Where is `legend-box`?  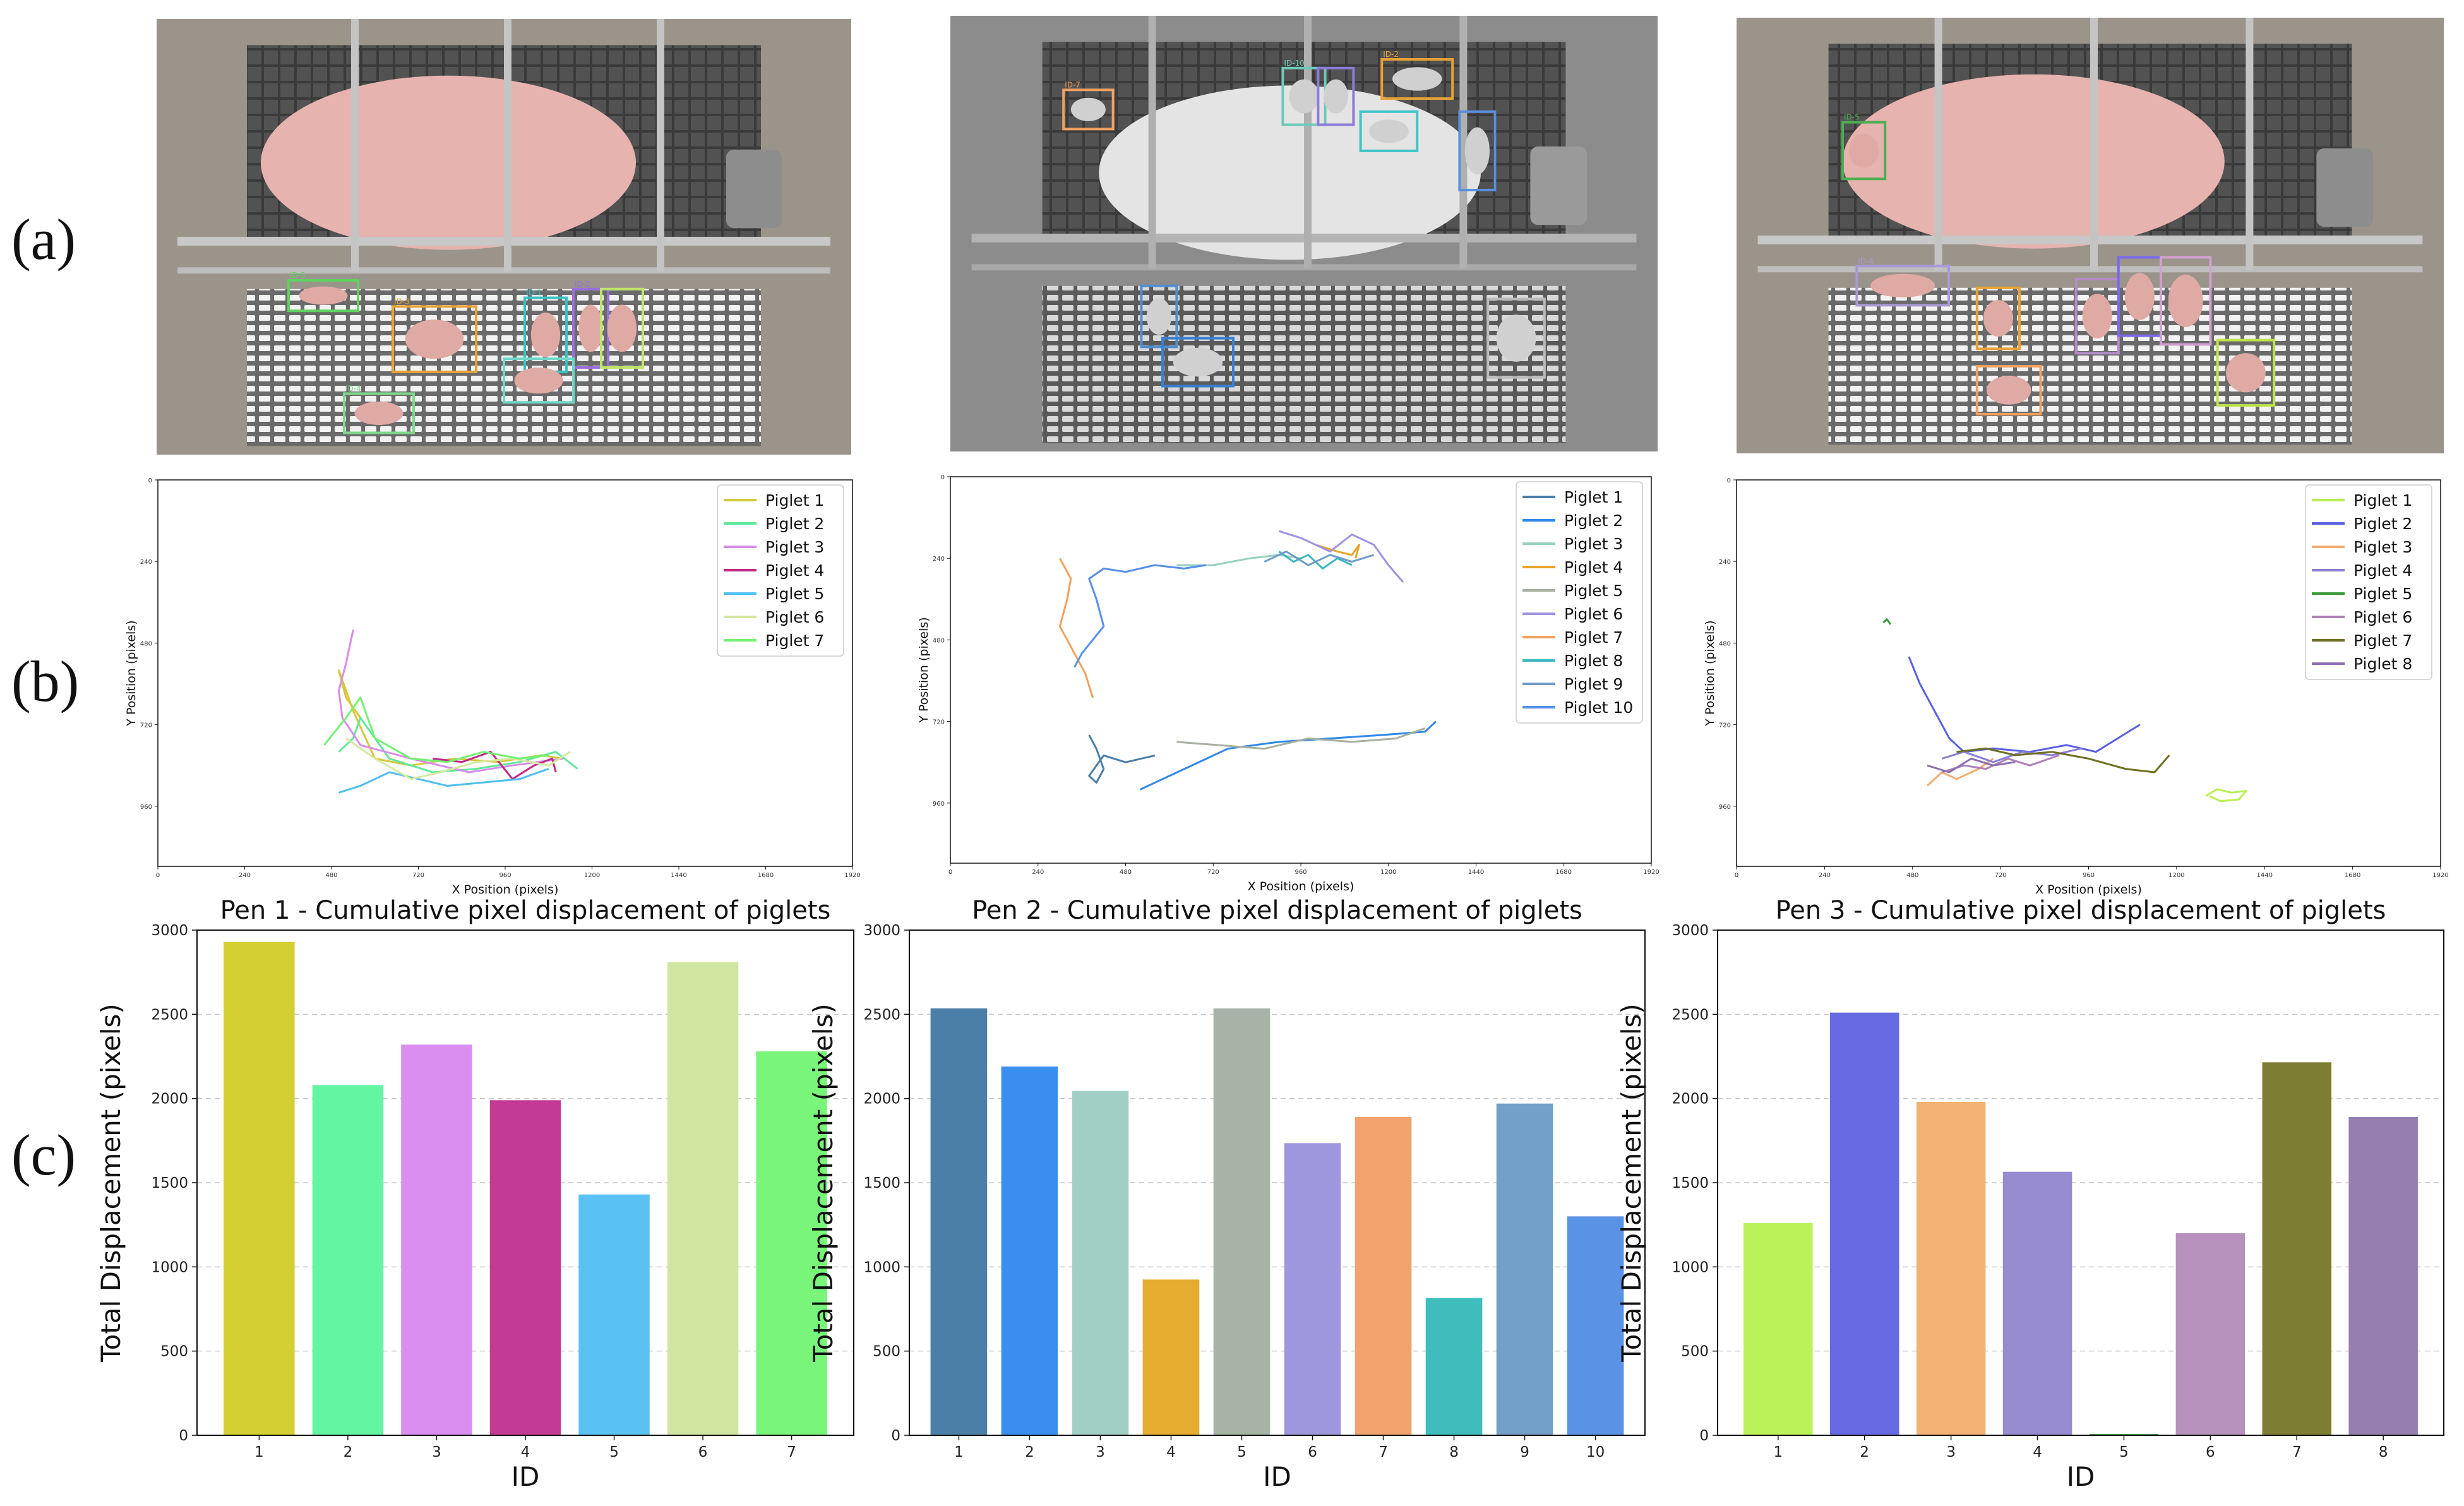 legend-box is located at coordinates (781, 570).